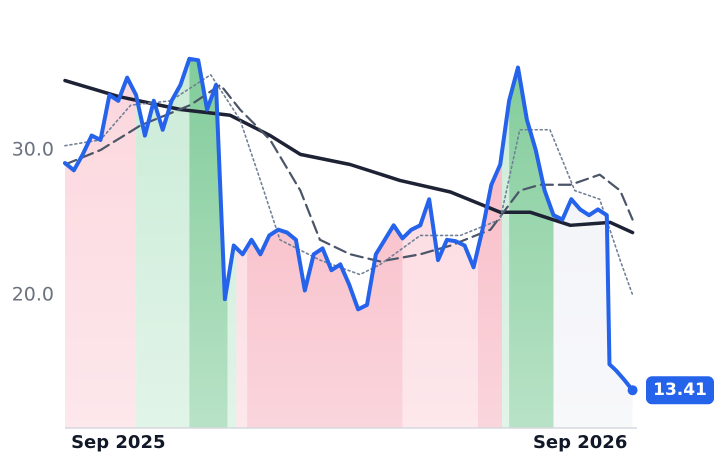 The width and height of the screenshot is (718, 468). I want to click on y-tick-label: 20.0, so click(33, 294).